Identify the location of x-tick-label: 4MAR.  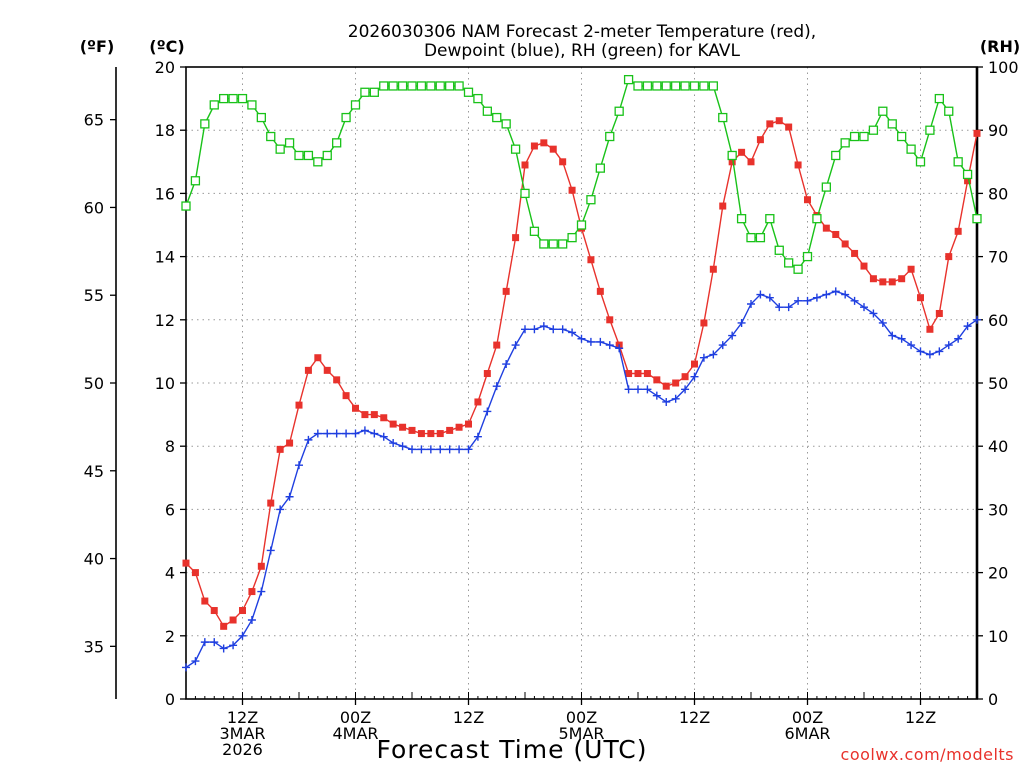
(355, 733).